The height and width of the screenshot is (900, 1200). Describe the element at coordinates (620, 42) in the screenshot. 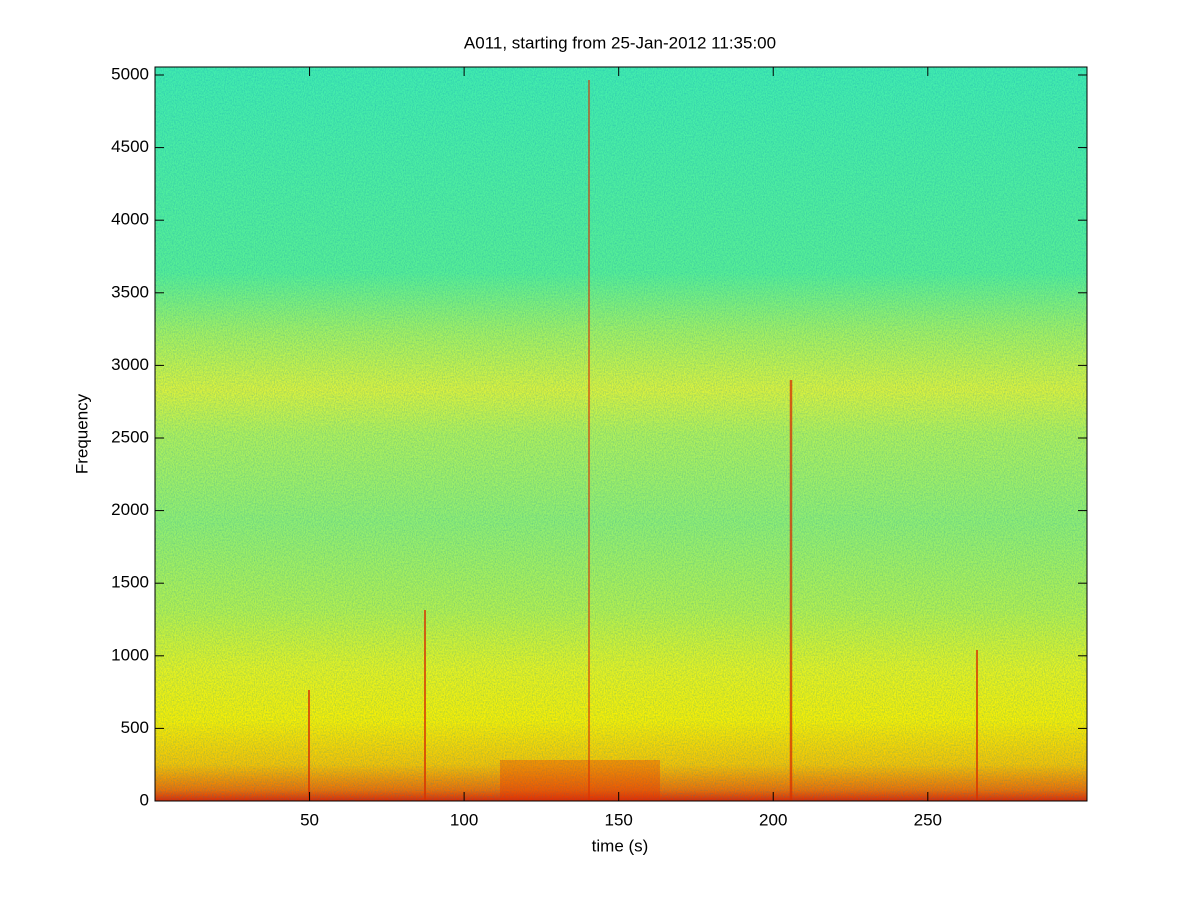

I see `chart-title: A011, starting from 25-Jan-2012 11:35:00` at that location.